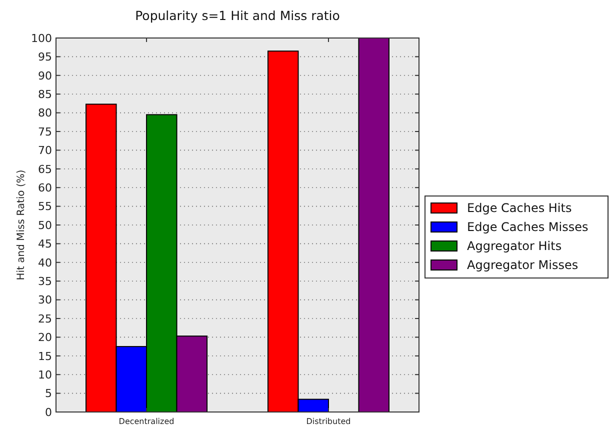 The image size is (609, 427). What do you see at coordinates (45, 94) in the screenshot?
I see `y-tick-label: 85` at bounding box center [45, 94].